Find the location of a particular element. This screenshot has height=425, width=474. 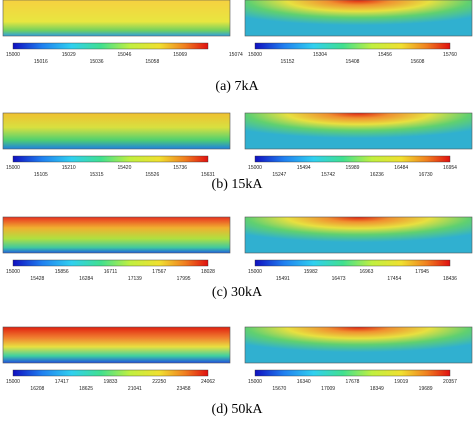

colorbar-label: 15016 is located at coordinates (41, 62).